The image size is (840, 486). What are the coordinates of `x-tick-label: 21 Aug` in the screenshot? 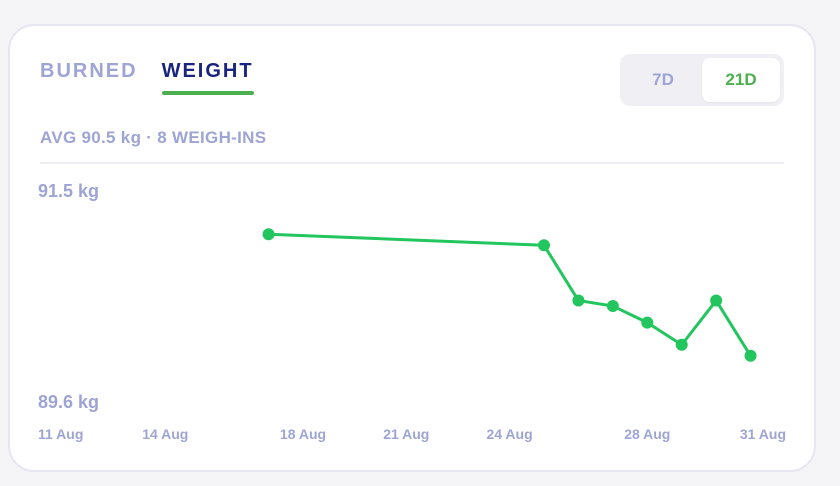 It's located at (406, 434).